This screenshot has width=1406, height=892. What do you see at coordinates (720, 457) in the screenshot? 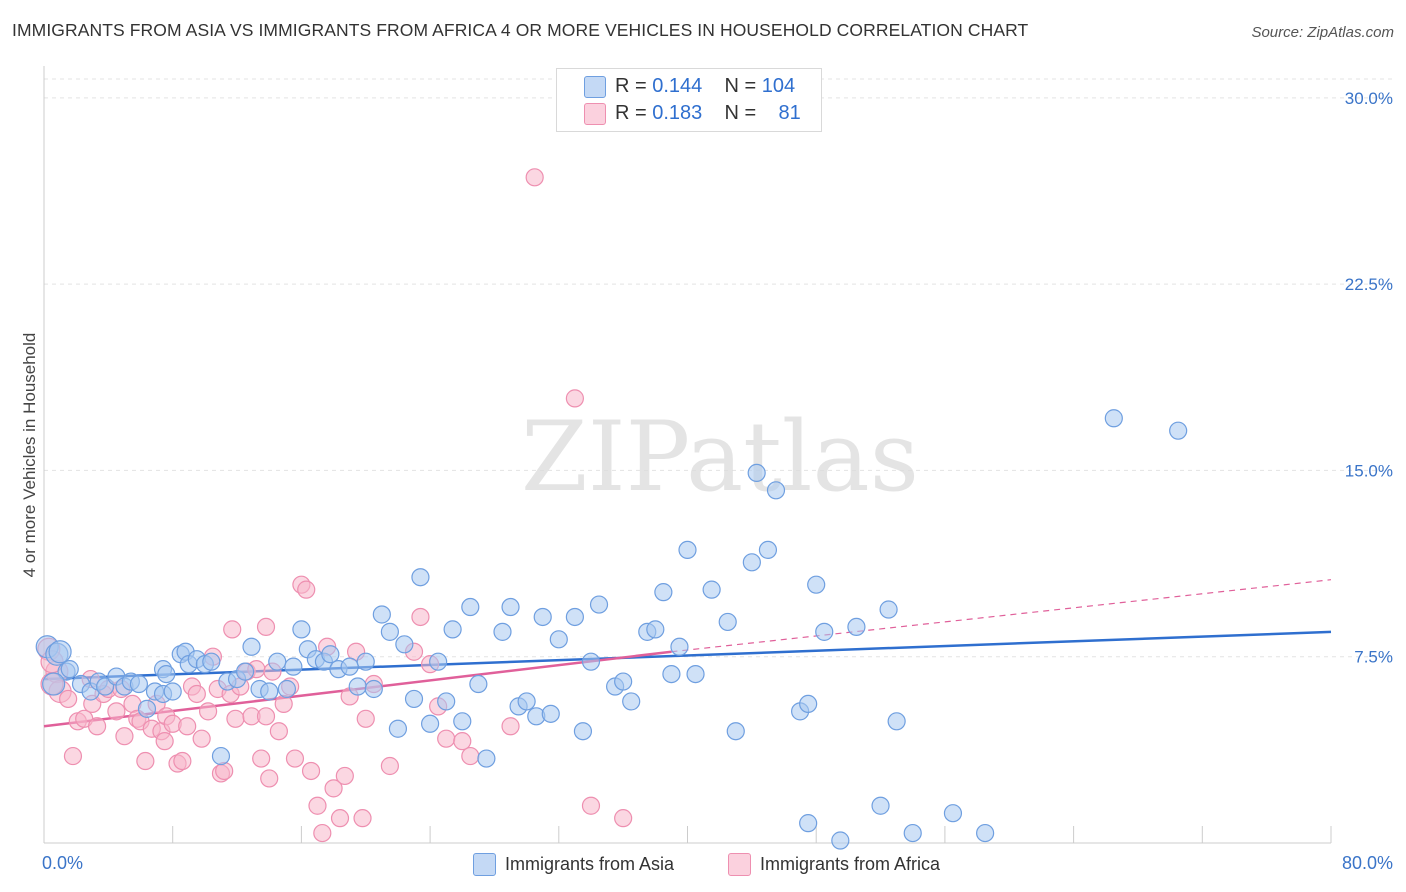
I see `watermark: ZIPatlas` at bounding box center [720, 457].